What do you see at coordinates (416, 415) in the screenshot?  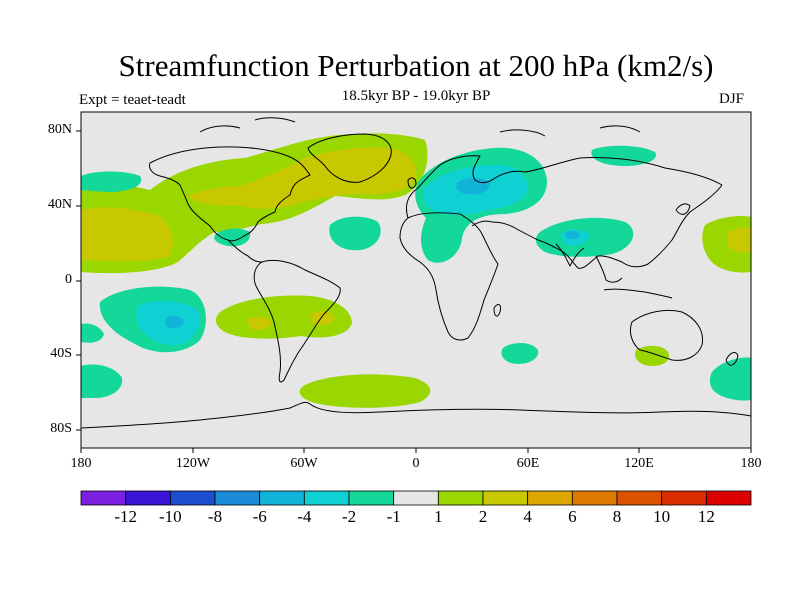 I see `antarctica-coastline` at bounding box center [416, 415].